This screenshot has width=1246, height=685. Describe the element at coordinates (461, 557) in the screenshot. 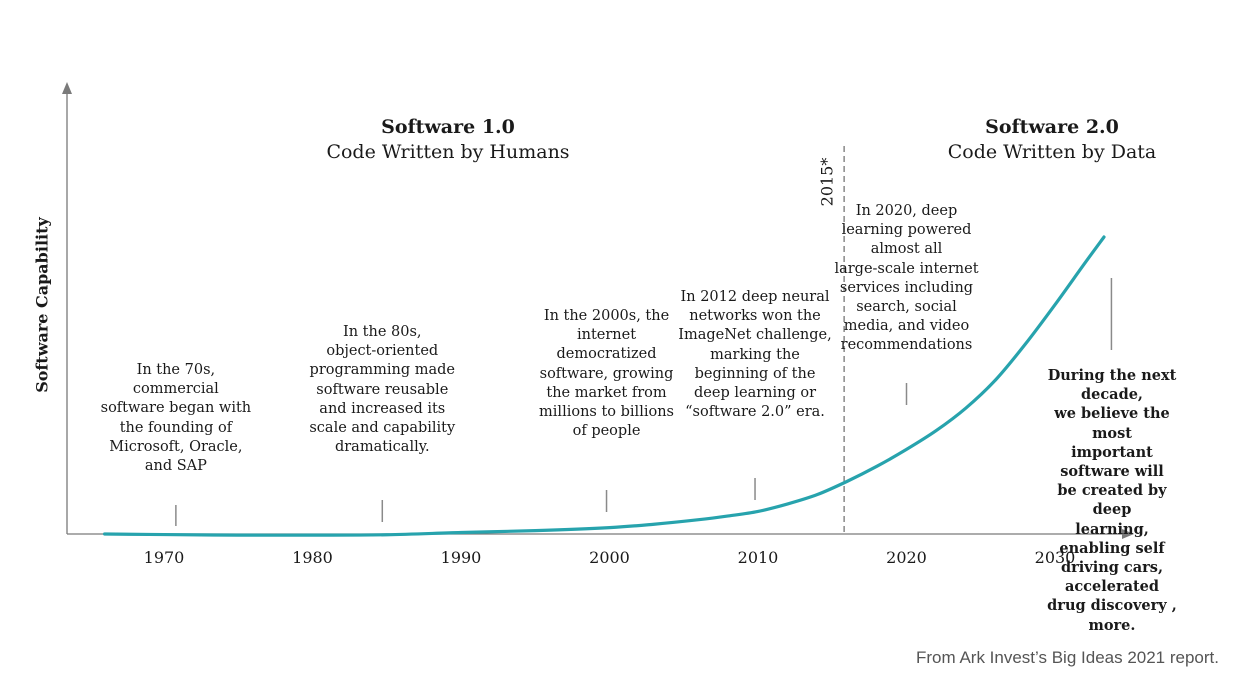

I see `x-tick-label: 1990` at that location.